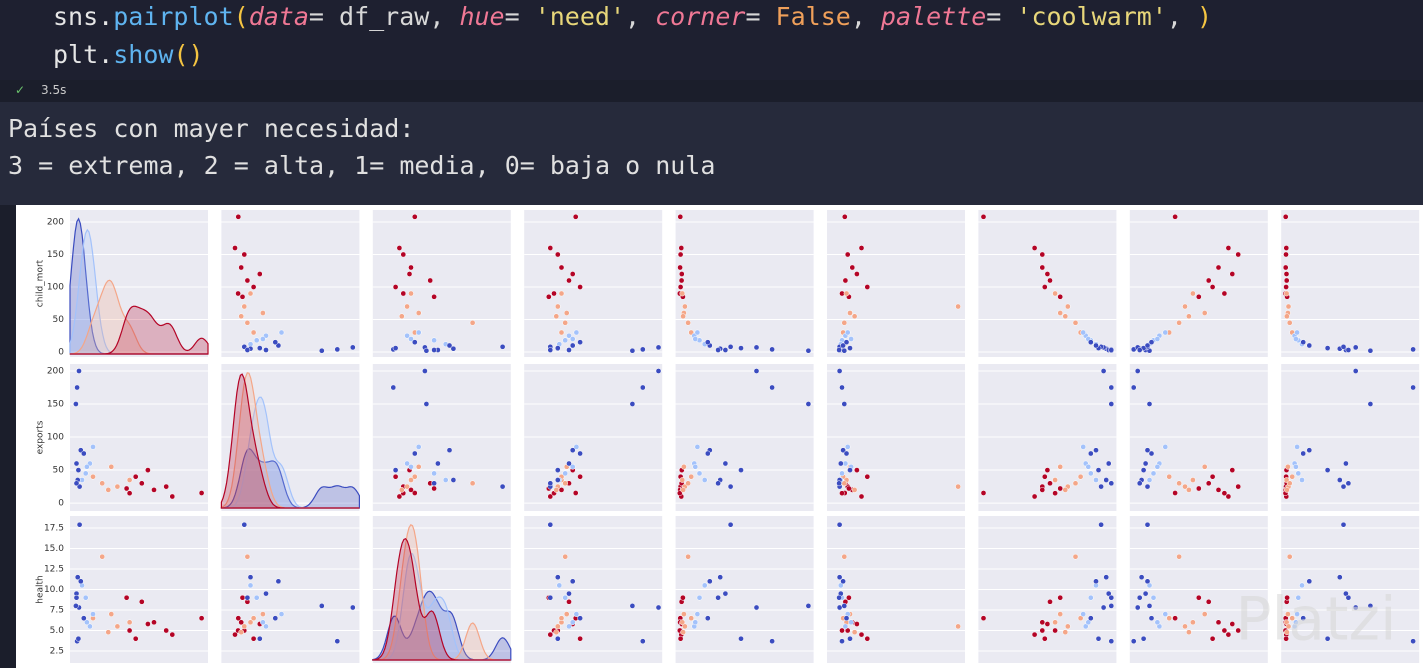  What do you see at coordinates (593, 283) in the screenshot?
I see `panel-bg` at bounding box center [593, 283].